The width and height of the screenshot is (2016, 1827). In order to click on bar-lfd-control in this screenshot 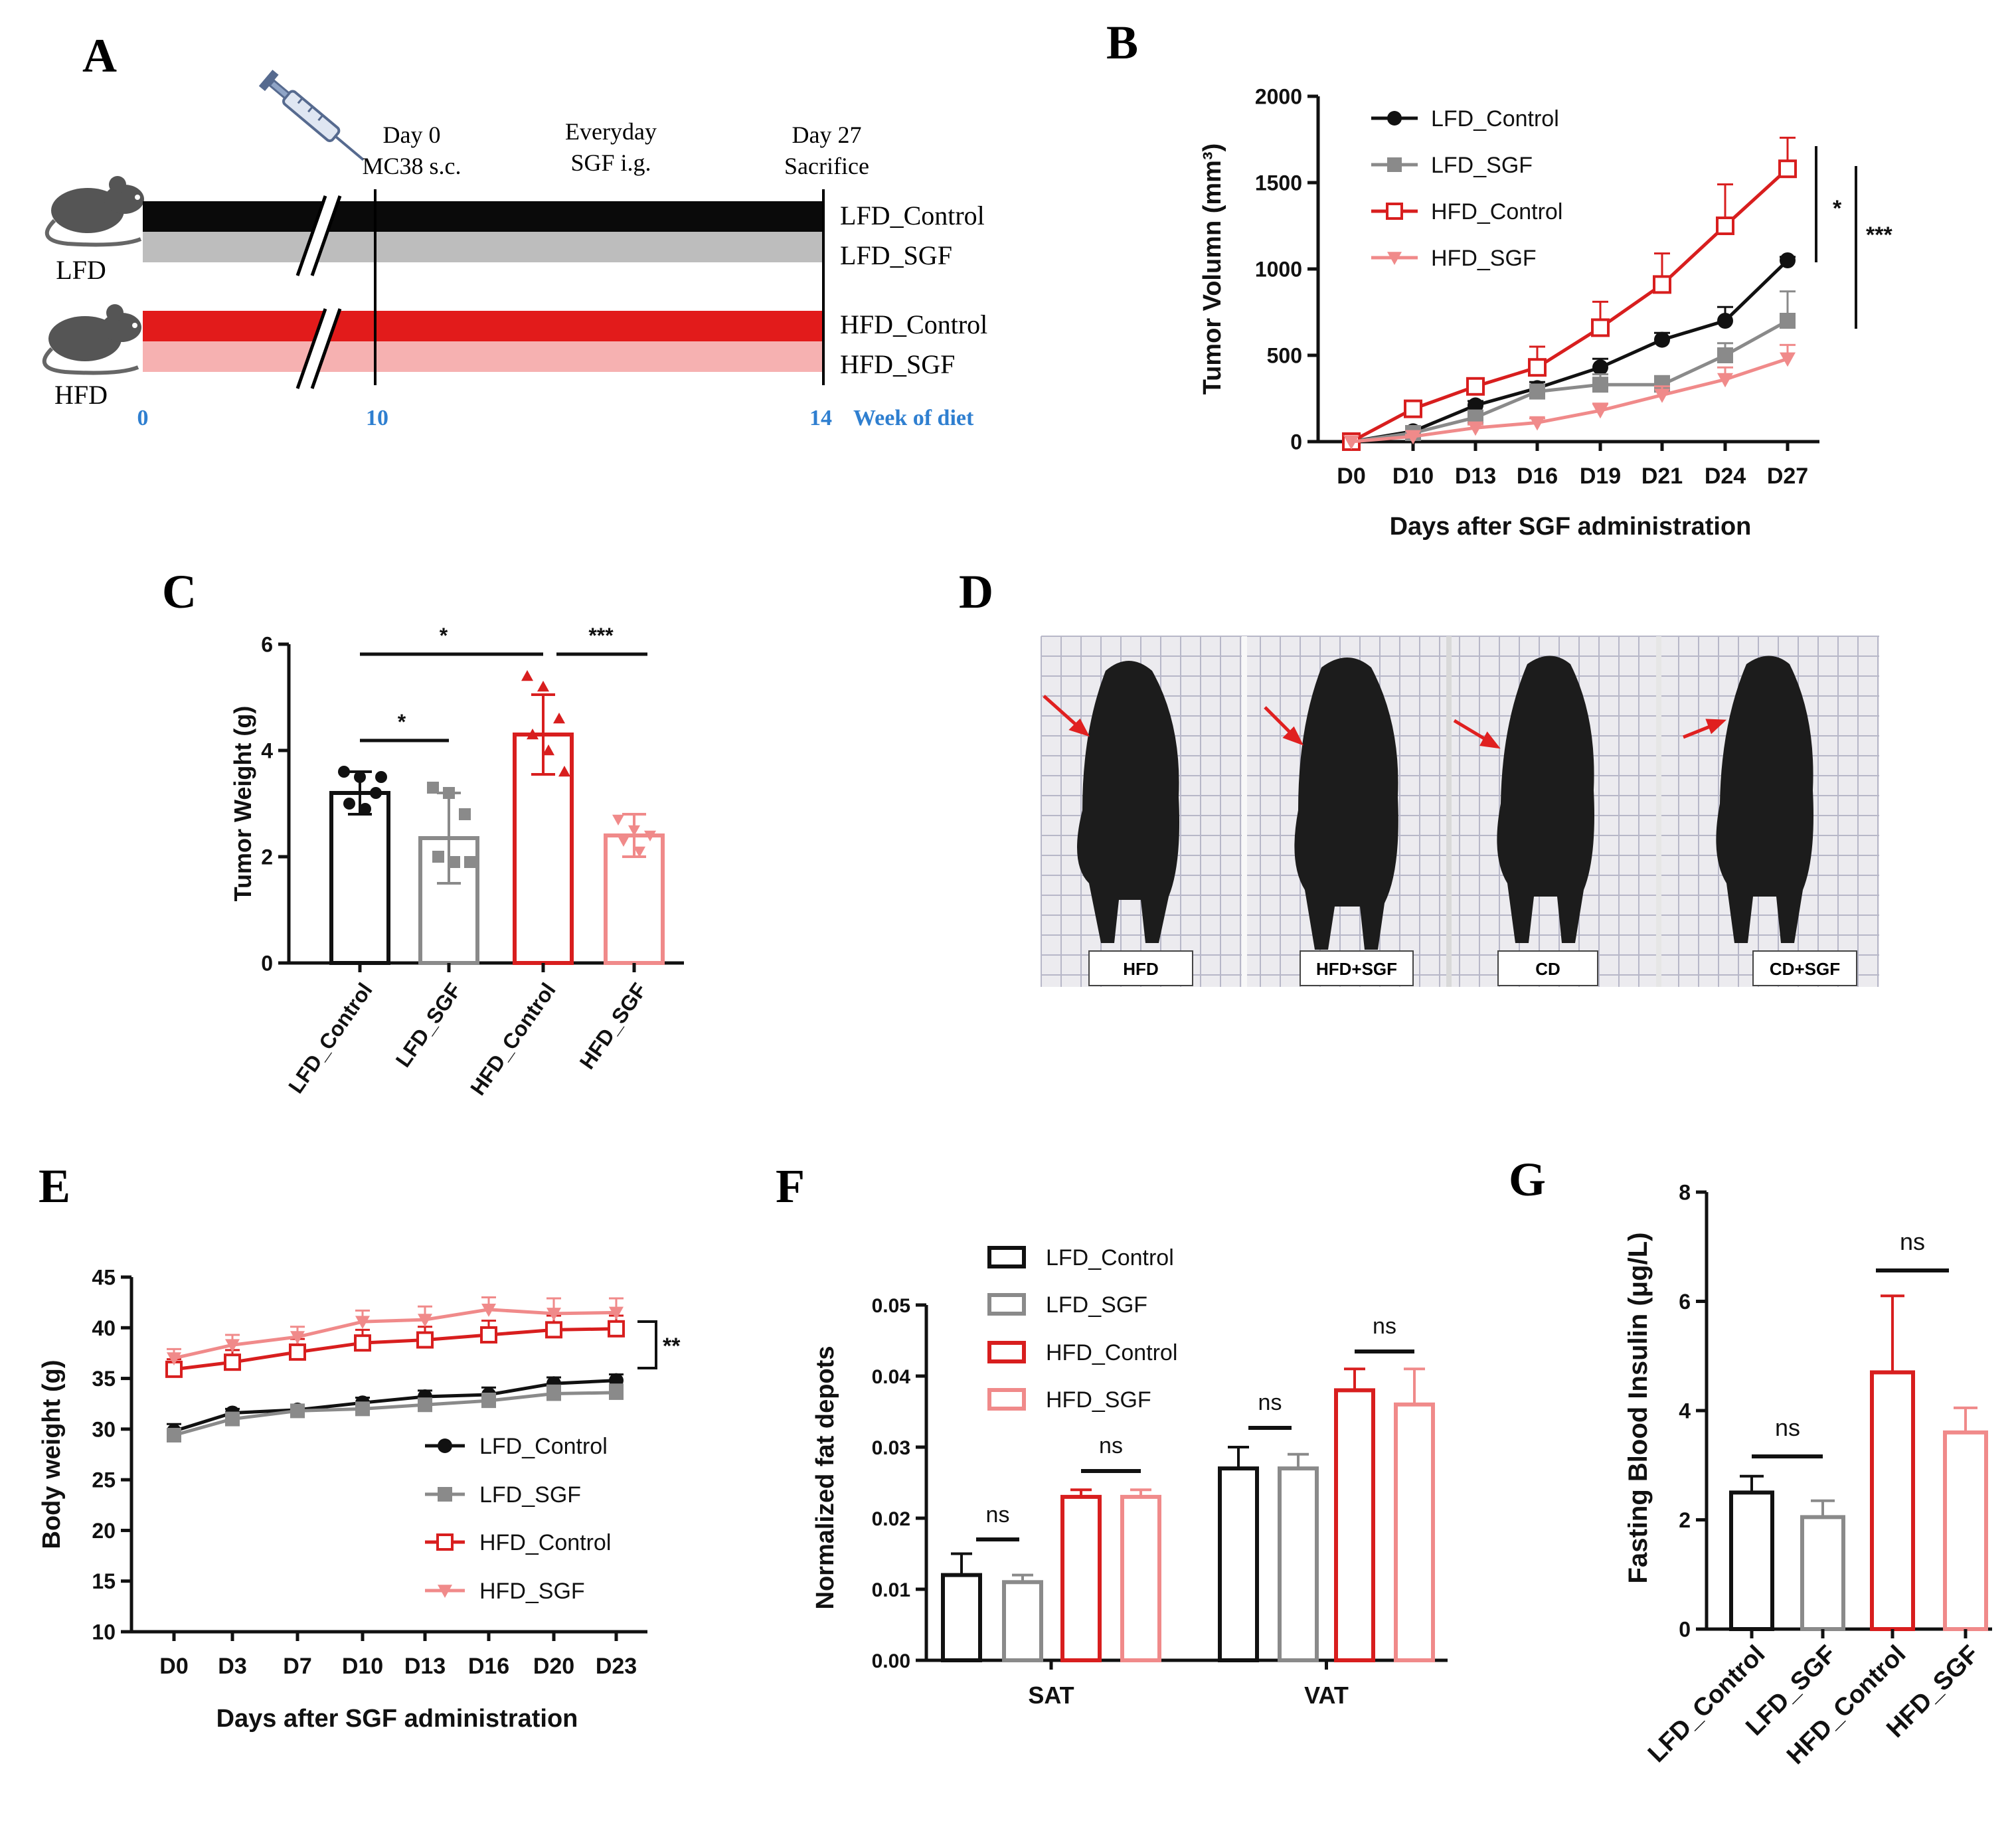, I will do `click(1239, 1555)`.